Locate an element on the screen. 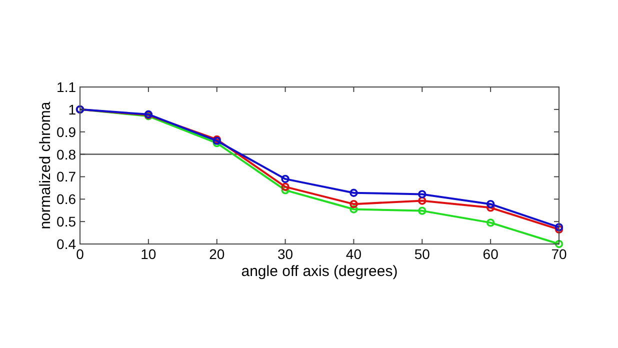 The image size is (618, 348). y-tick-label: 0.8 is located at coordinates (66, 154).